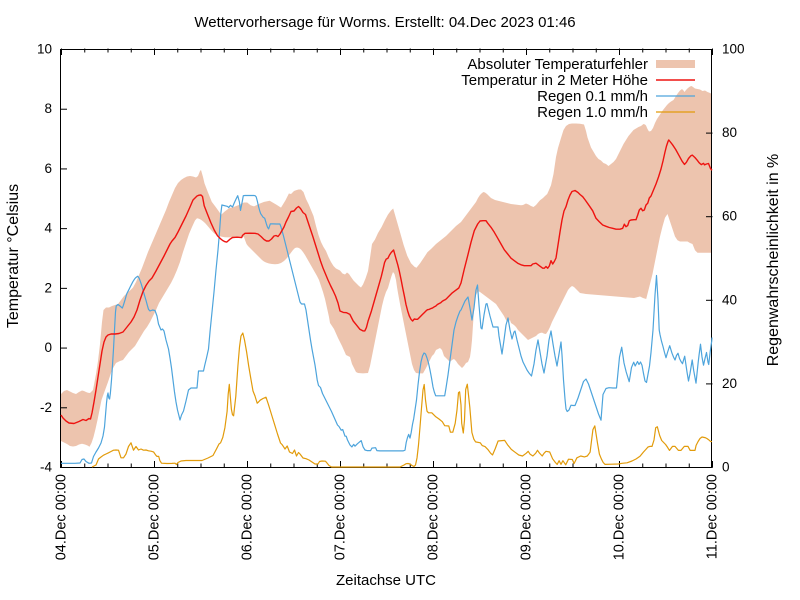 The width and height of the screenshot is (800, 600). I want to click on svg-text: 6, so click(48, 168).